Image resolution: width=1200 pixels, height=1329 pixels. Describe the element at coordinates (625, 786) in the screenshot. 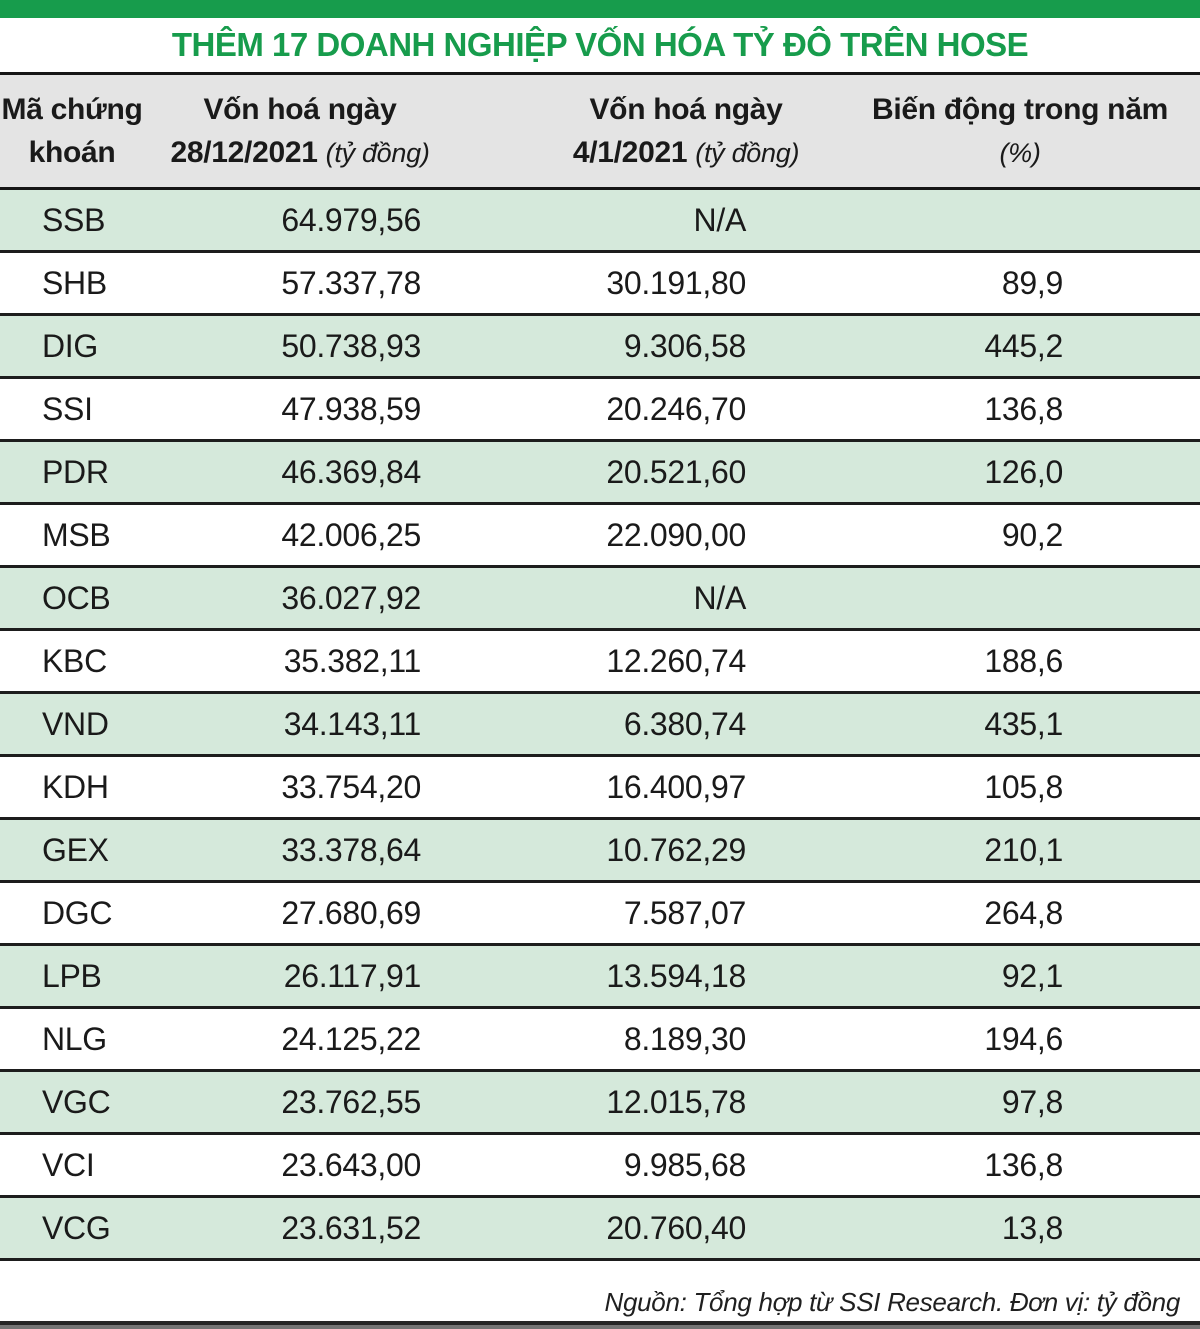

I see `cell-cap-jan-2021: 16.400,97` at that location.